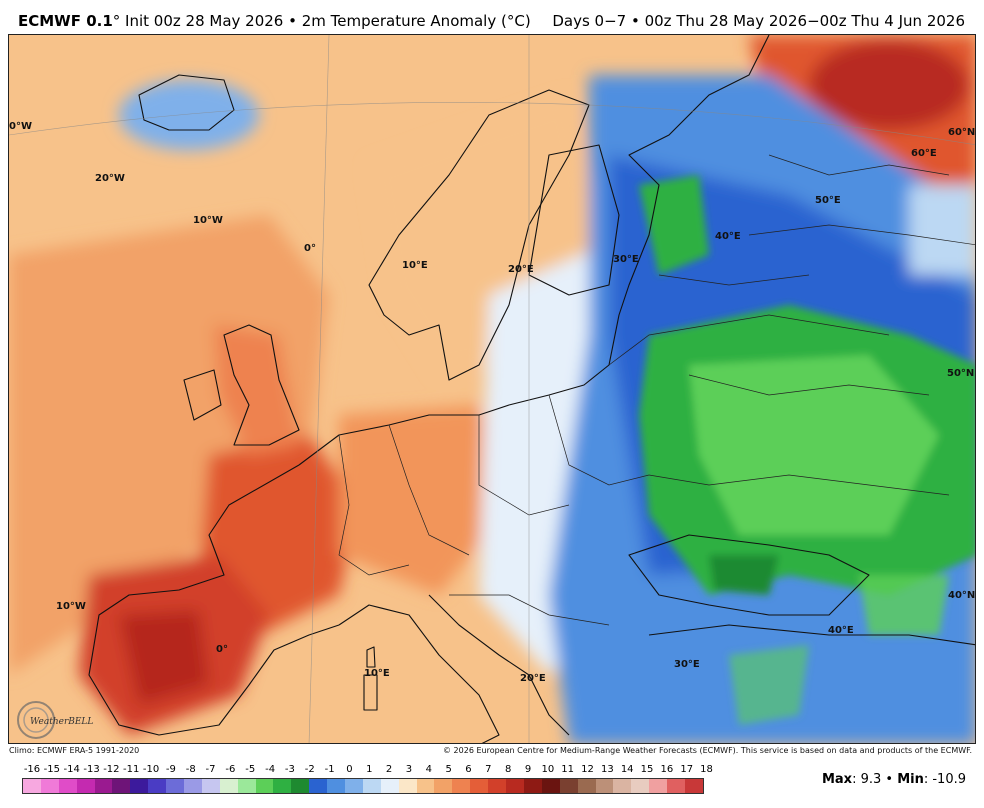  What do you see at coordinates (910, 779) in the screenshot?
I see `min-label: Min` at bounding box center [910, 779].